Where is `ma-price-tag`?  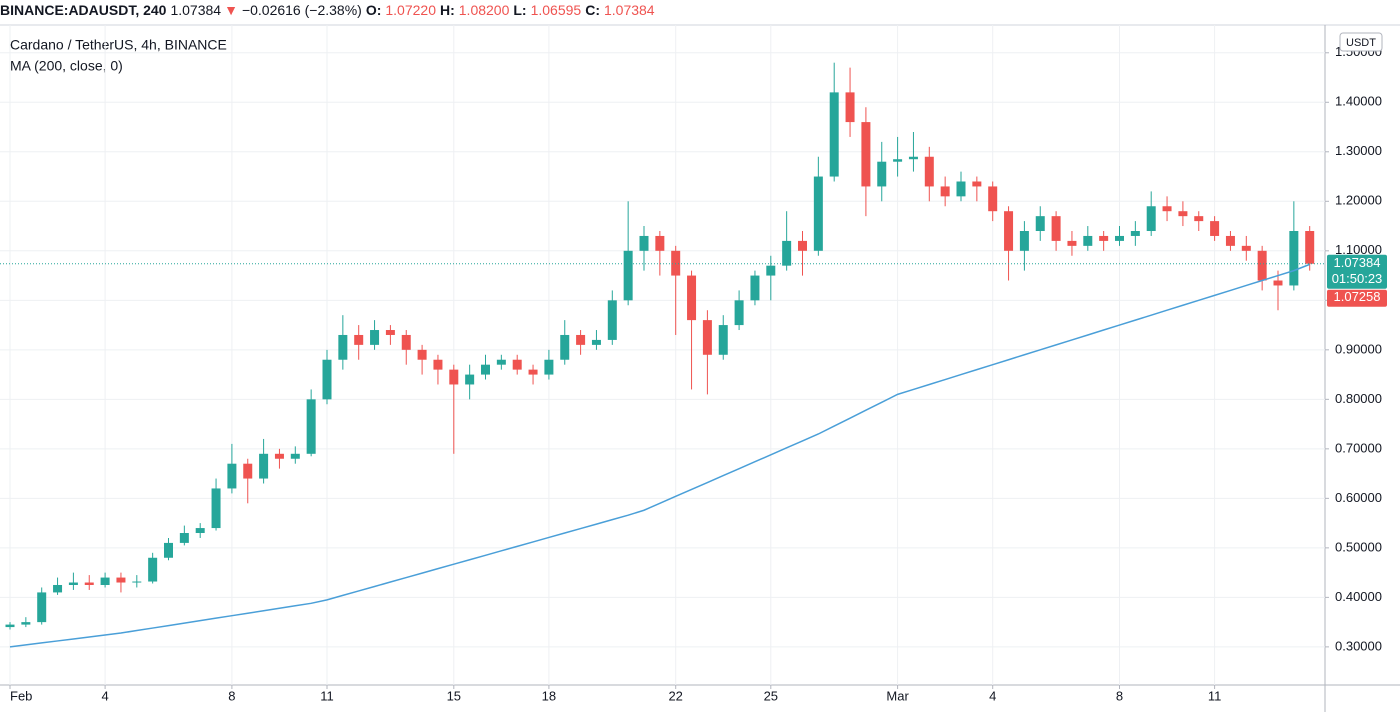 ma-price-tag is located at coordinates (1357, 298).